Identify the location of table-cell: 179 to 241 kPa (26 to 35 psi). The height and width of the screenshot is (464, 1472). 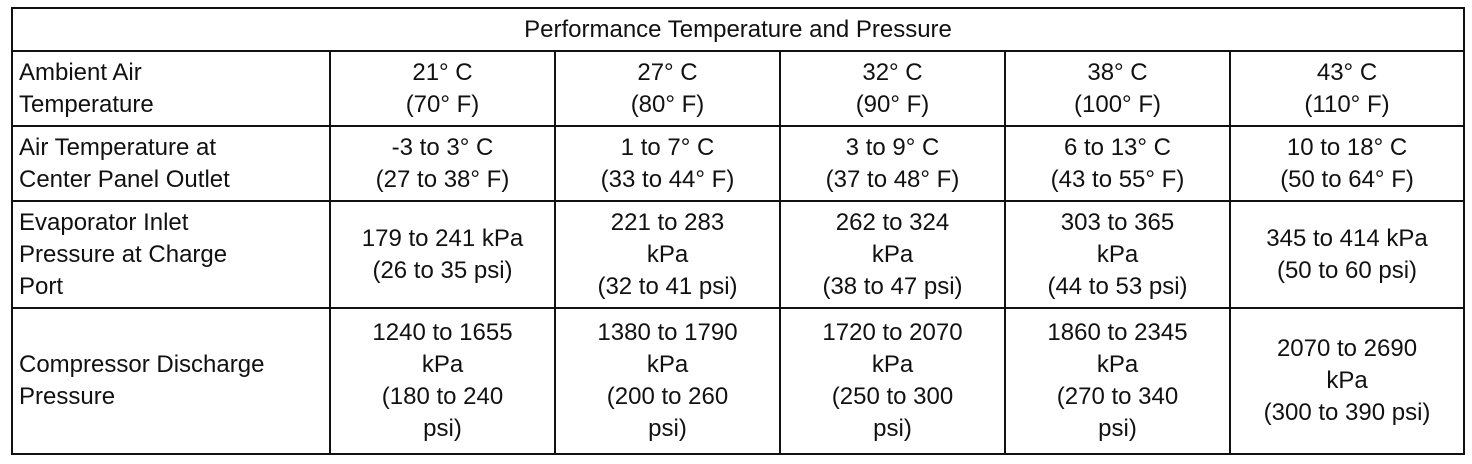
(442, 255).